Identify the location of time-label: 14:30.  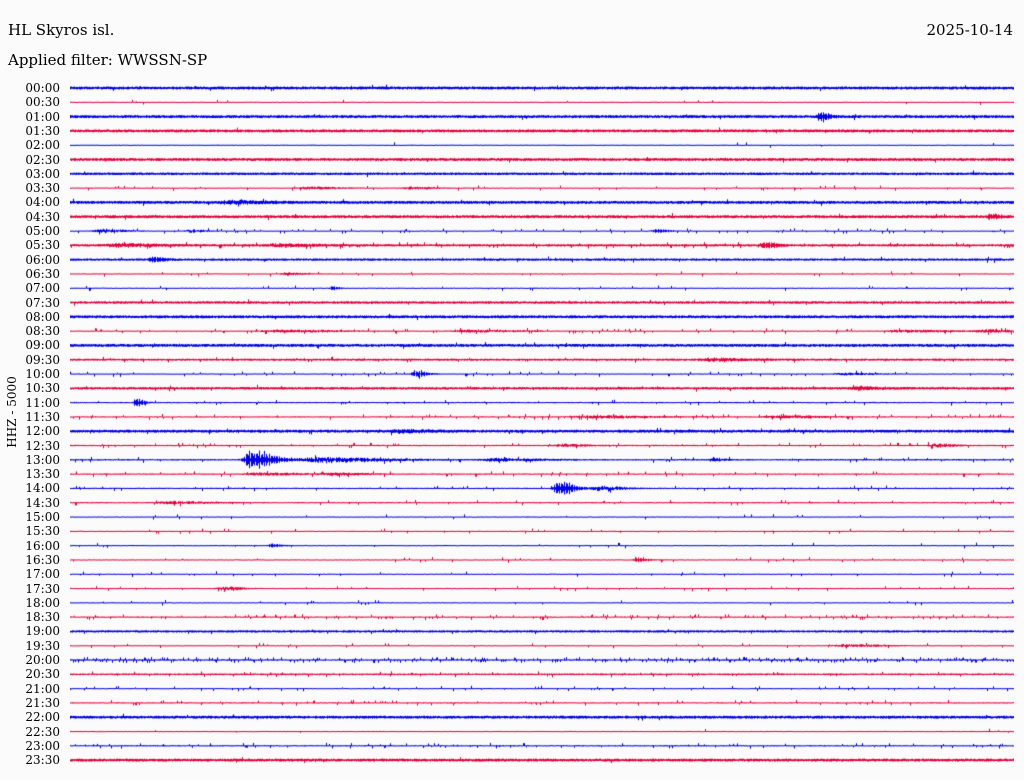
(42, 502).